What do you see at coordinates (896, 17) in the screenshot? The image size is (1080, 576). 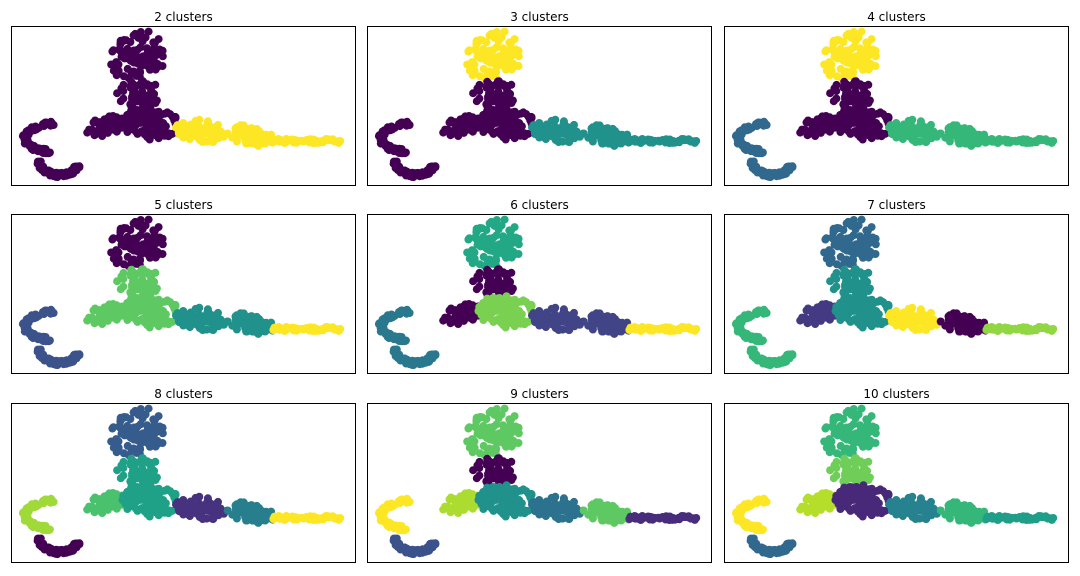 I see `panel-title: 4 clusters` at bounding box center [896, 17].